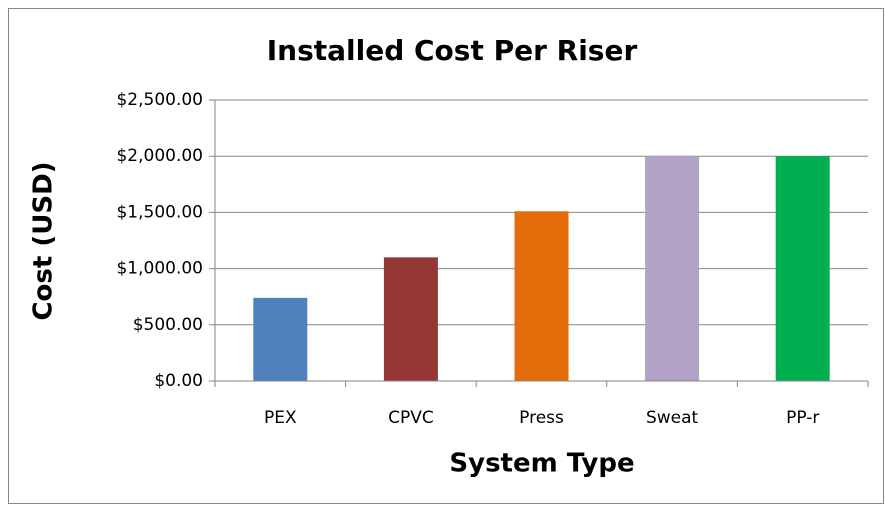 This screenshot has width=885, height=505. What do you see at coordinates (159, 156) in the screenshot?
I see `y-tick-label: $2,000.00` at bounding box center [159, 156].